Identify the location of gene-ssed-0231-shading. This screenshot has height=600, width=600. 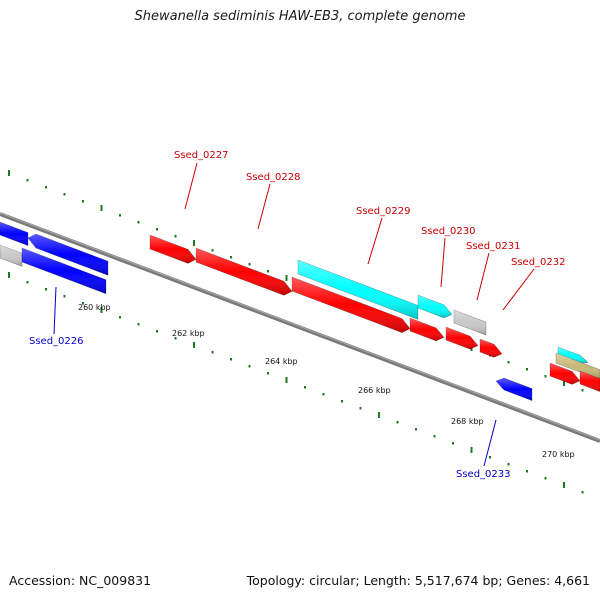
(462, 338).